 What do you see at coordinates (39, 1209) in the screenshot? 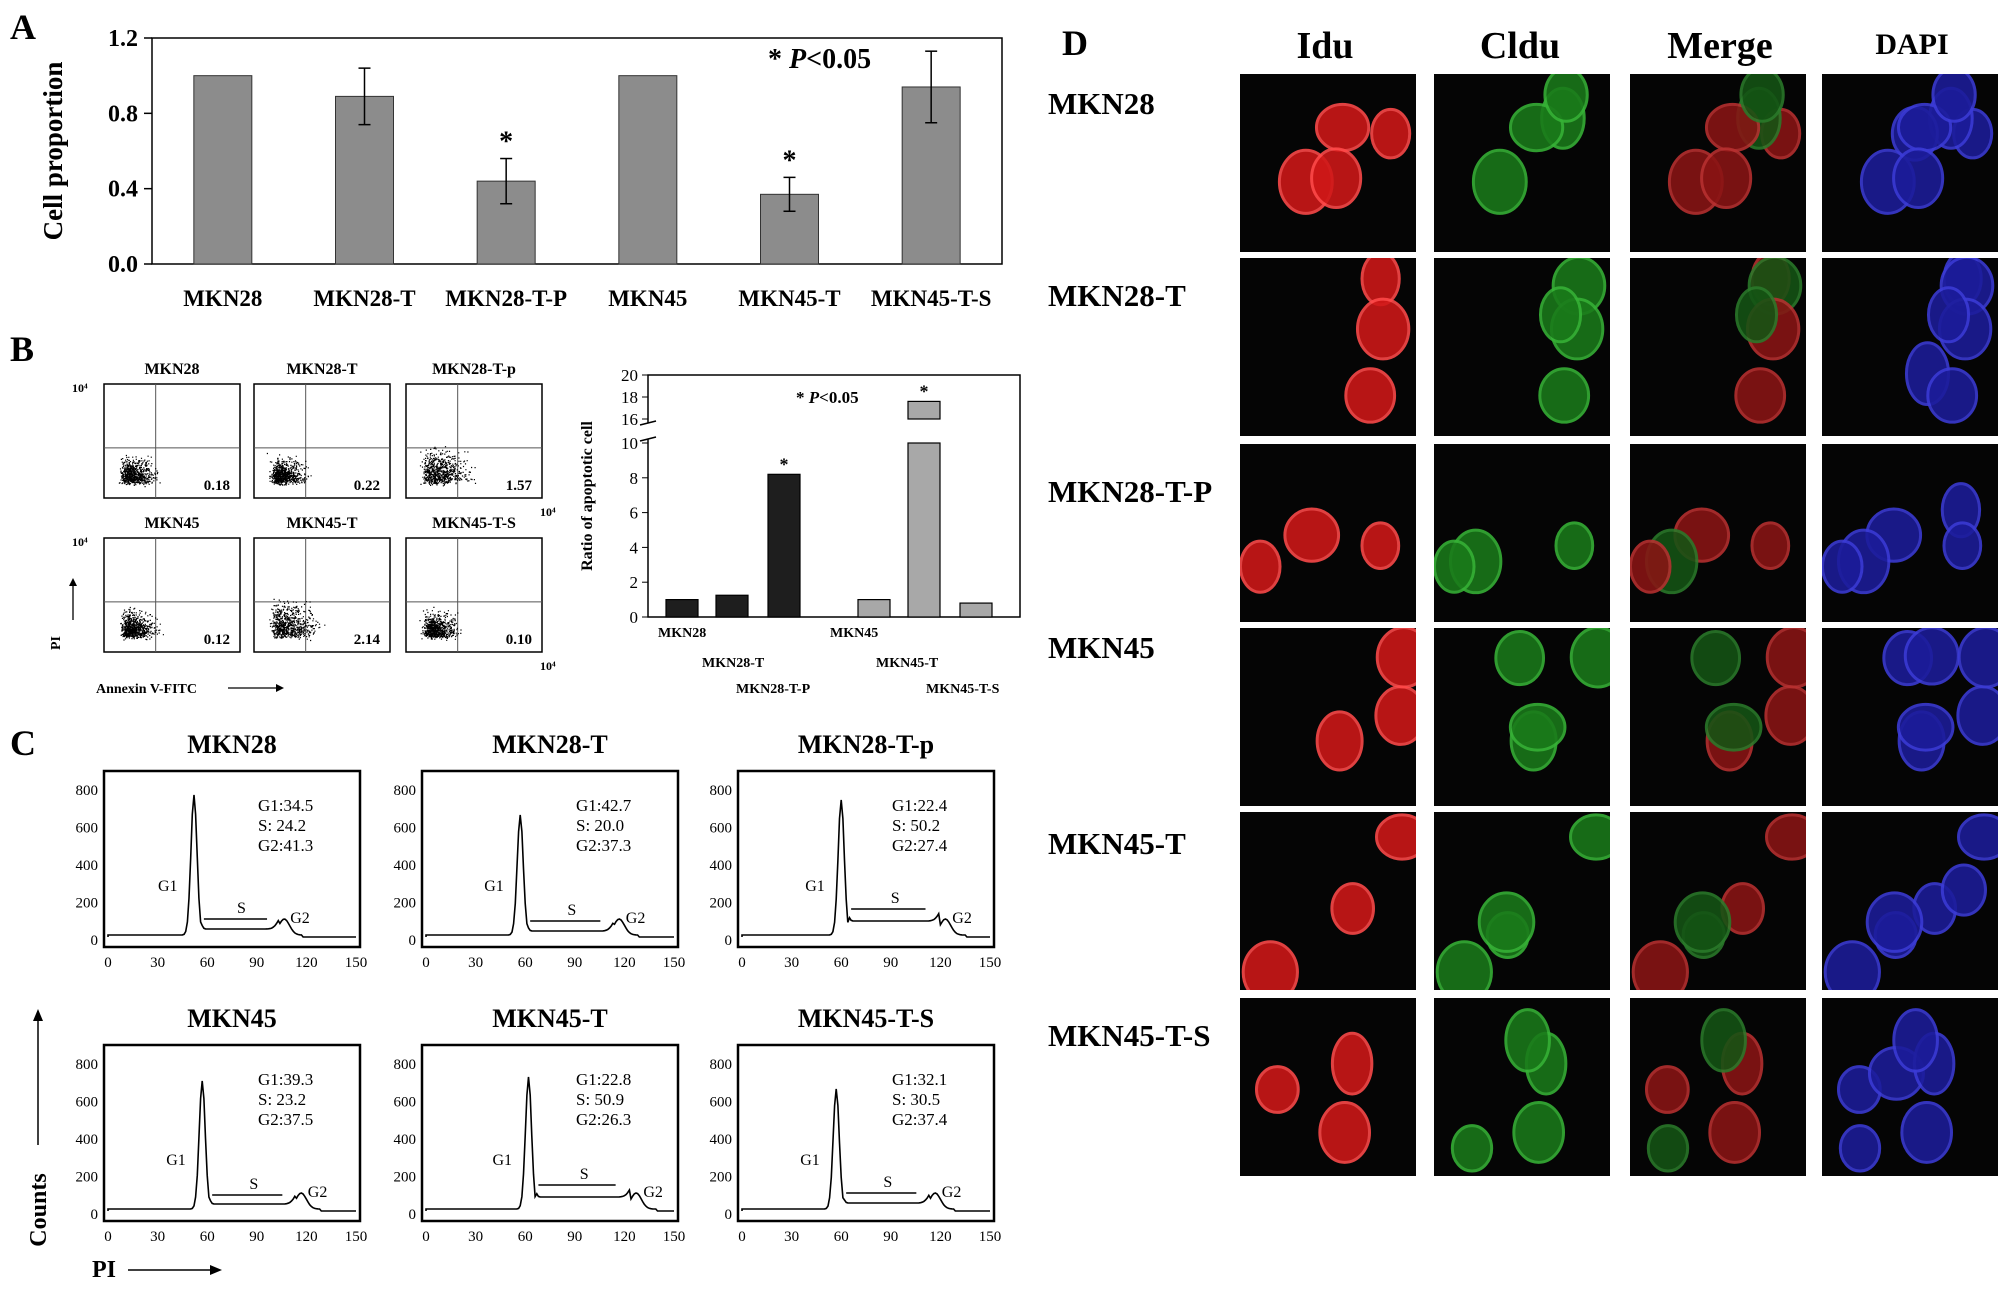
I see `y-axis-label: Counts` at bounding box center [39, 1209].